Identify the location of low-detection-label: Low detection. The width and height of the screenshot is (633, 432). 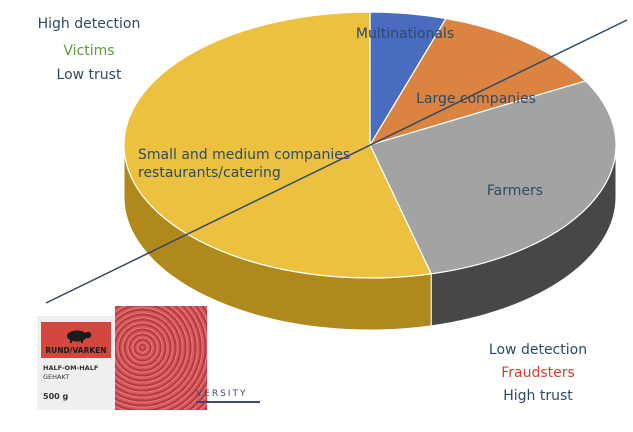
(538, 350).